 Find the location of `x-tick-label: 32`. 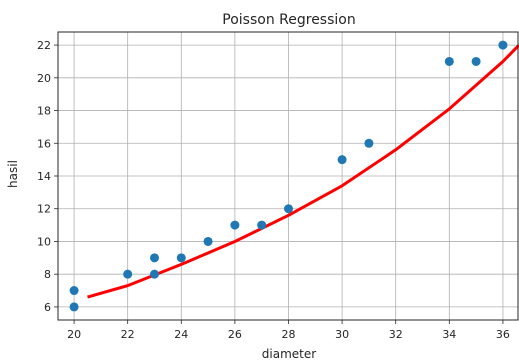

x-tick-label: 32 is located at coordinates (396, 334).